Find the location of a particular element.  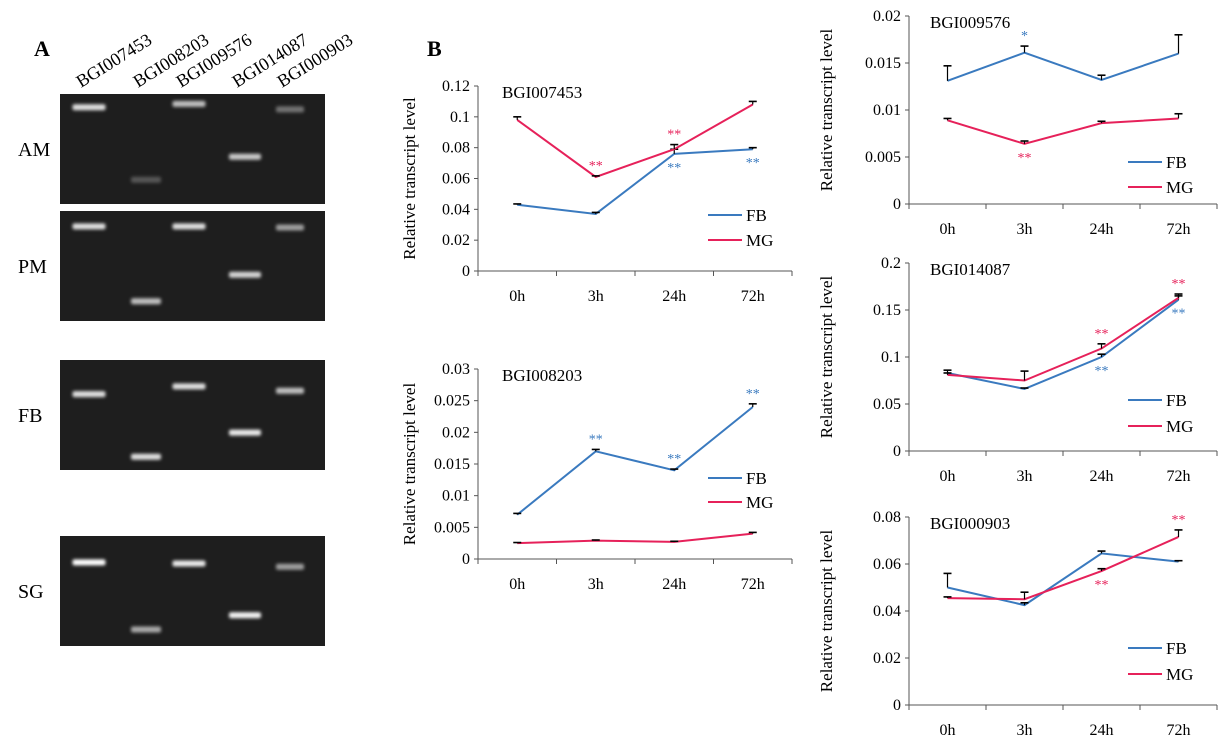

chart-title: BGI000903 is located at coordinates (970, 523).